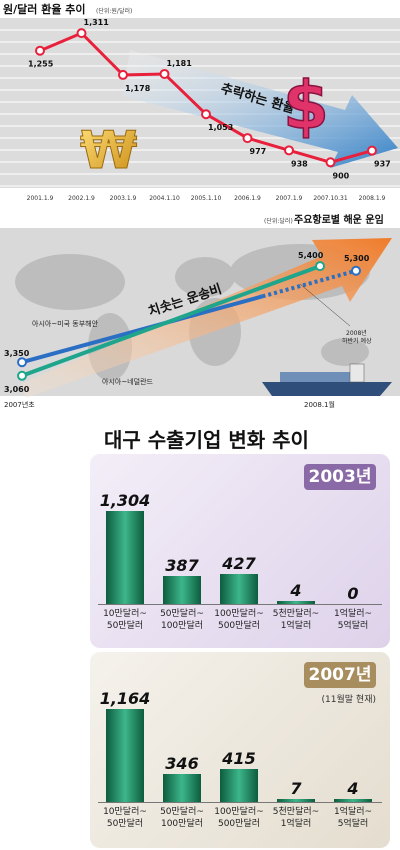 Image resolution: width=400 pixels, height=850 pixels. Describe the element at coordinates (125, 500) in the screenshot. I see `bar-value-label: 1,304` at that location.